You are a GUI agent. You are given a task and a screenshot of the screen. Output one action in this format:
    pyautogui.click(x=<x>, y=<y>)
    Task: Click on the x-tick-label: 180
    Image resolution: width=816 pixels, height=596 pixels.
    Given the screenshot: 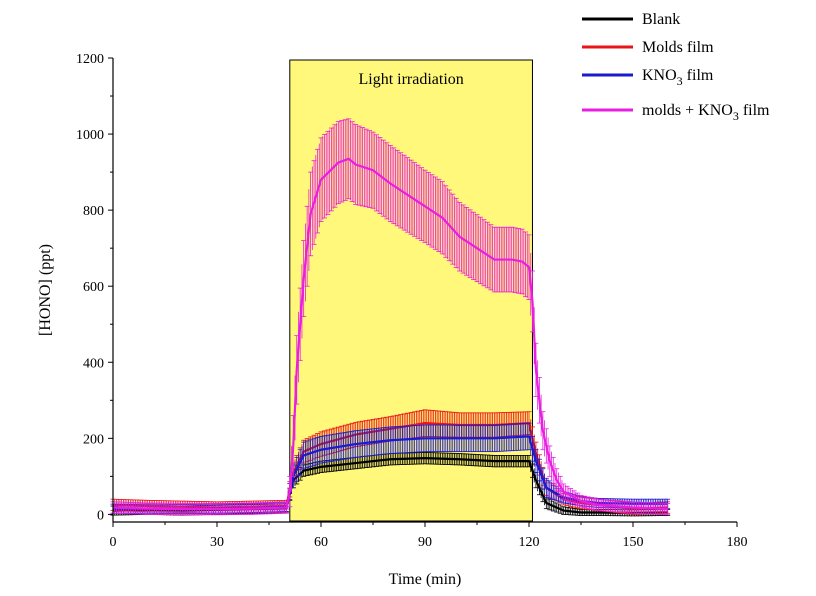 What is the action you would take?
    pyautogui.click(x=737, y=542)
    